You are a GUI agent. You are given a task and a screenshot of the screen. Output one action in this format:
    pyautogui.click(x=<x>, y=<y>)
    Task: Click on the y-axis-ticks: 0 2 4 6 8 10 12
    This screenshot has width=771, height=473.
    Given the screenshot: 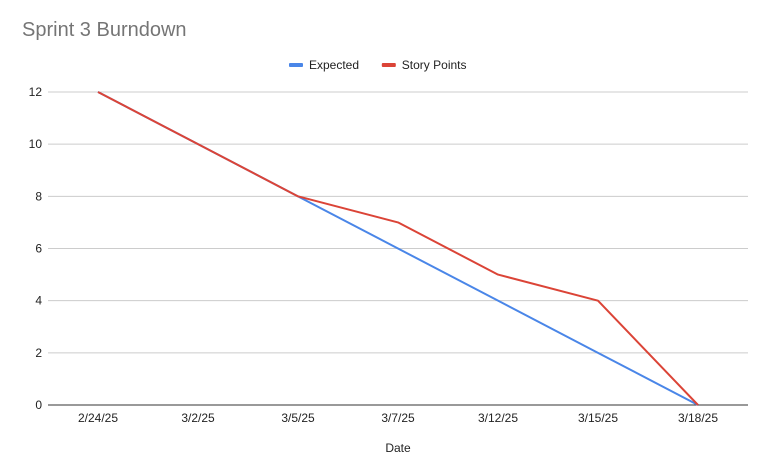 What is the action you would take?
    pyautogui.click(x=36, y=248)
    